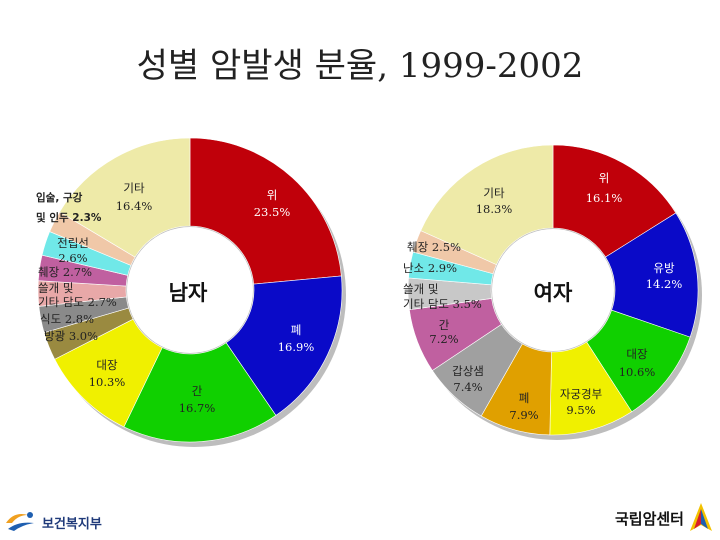 This screenshot has width=720, height=540. I want to click on male-label-stomach-pct: 23.5%, so click(272, 212).